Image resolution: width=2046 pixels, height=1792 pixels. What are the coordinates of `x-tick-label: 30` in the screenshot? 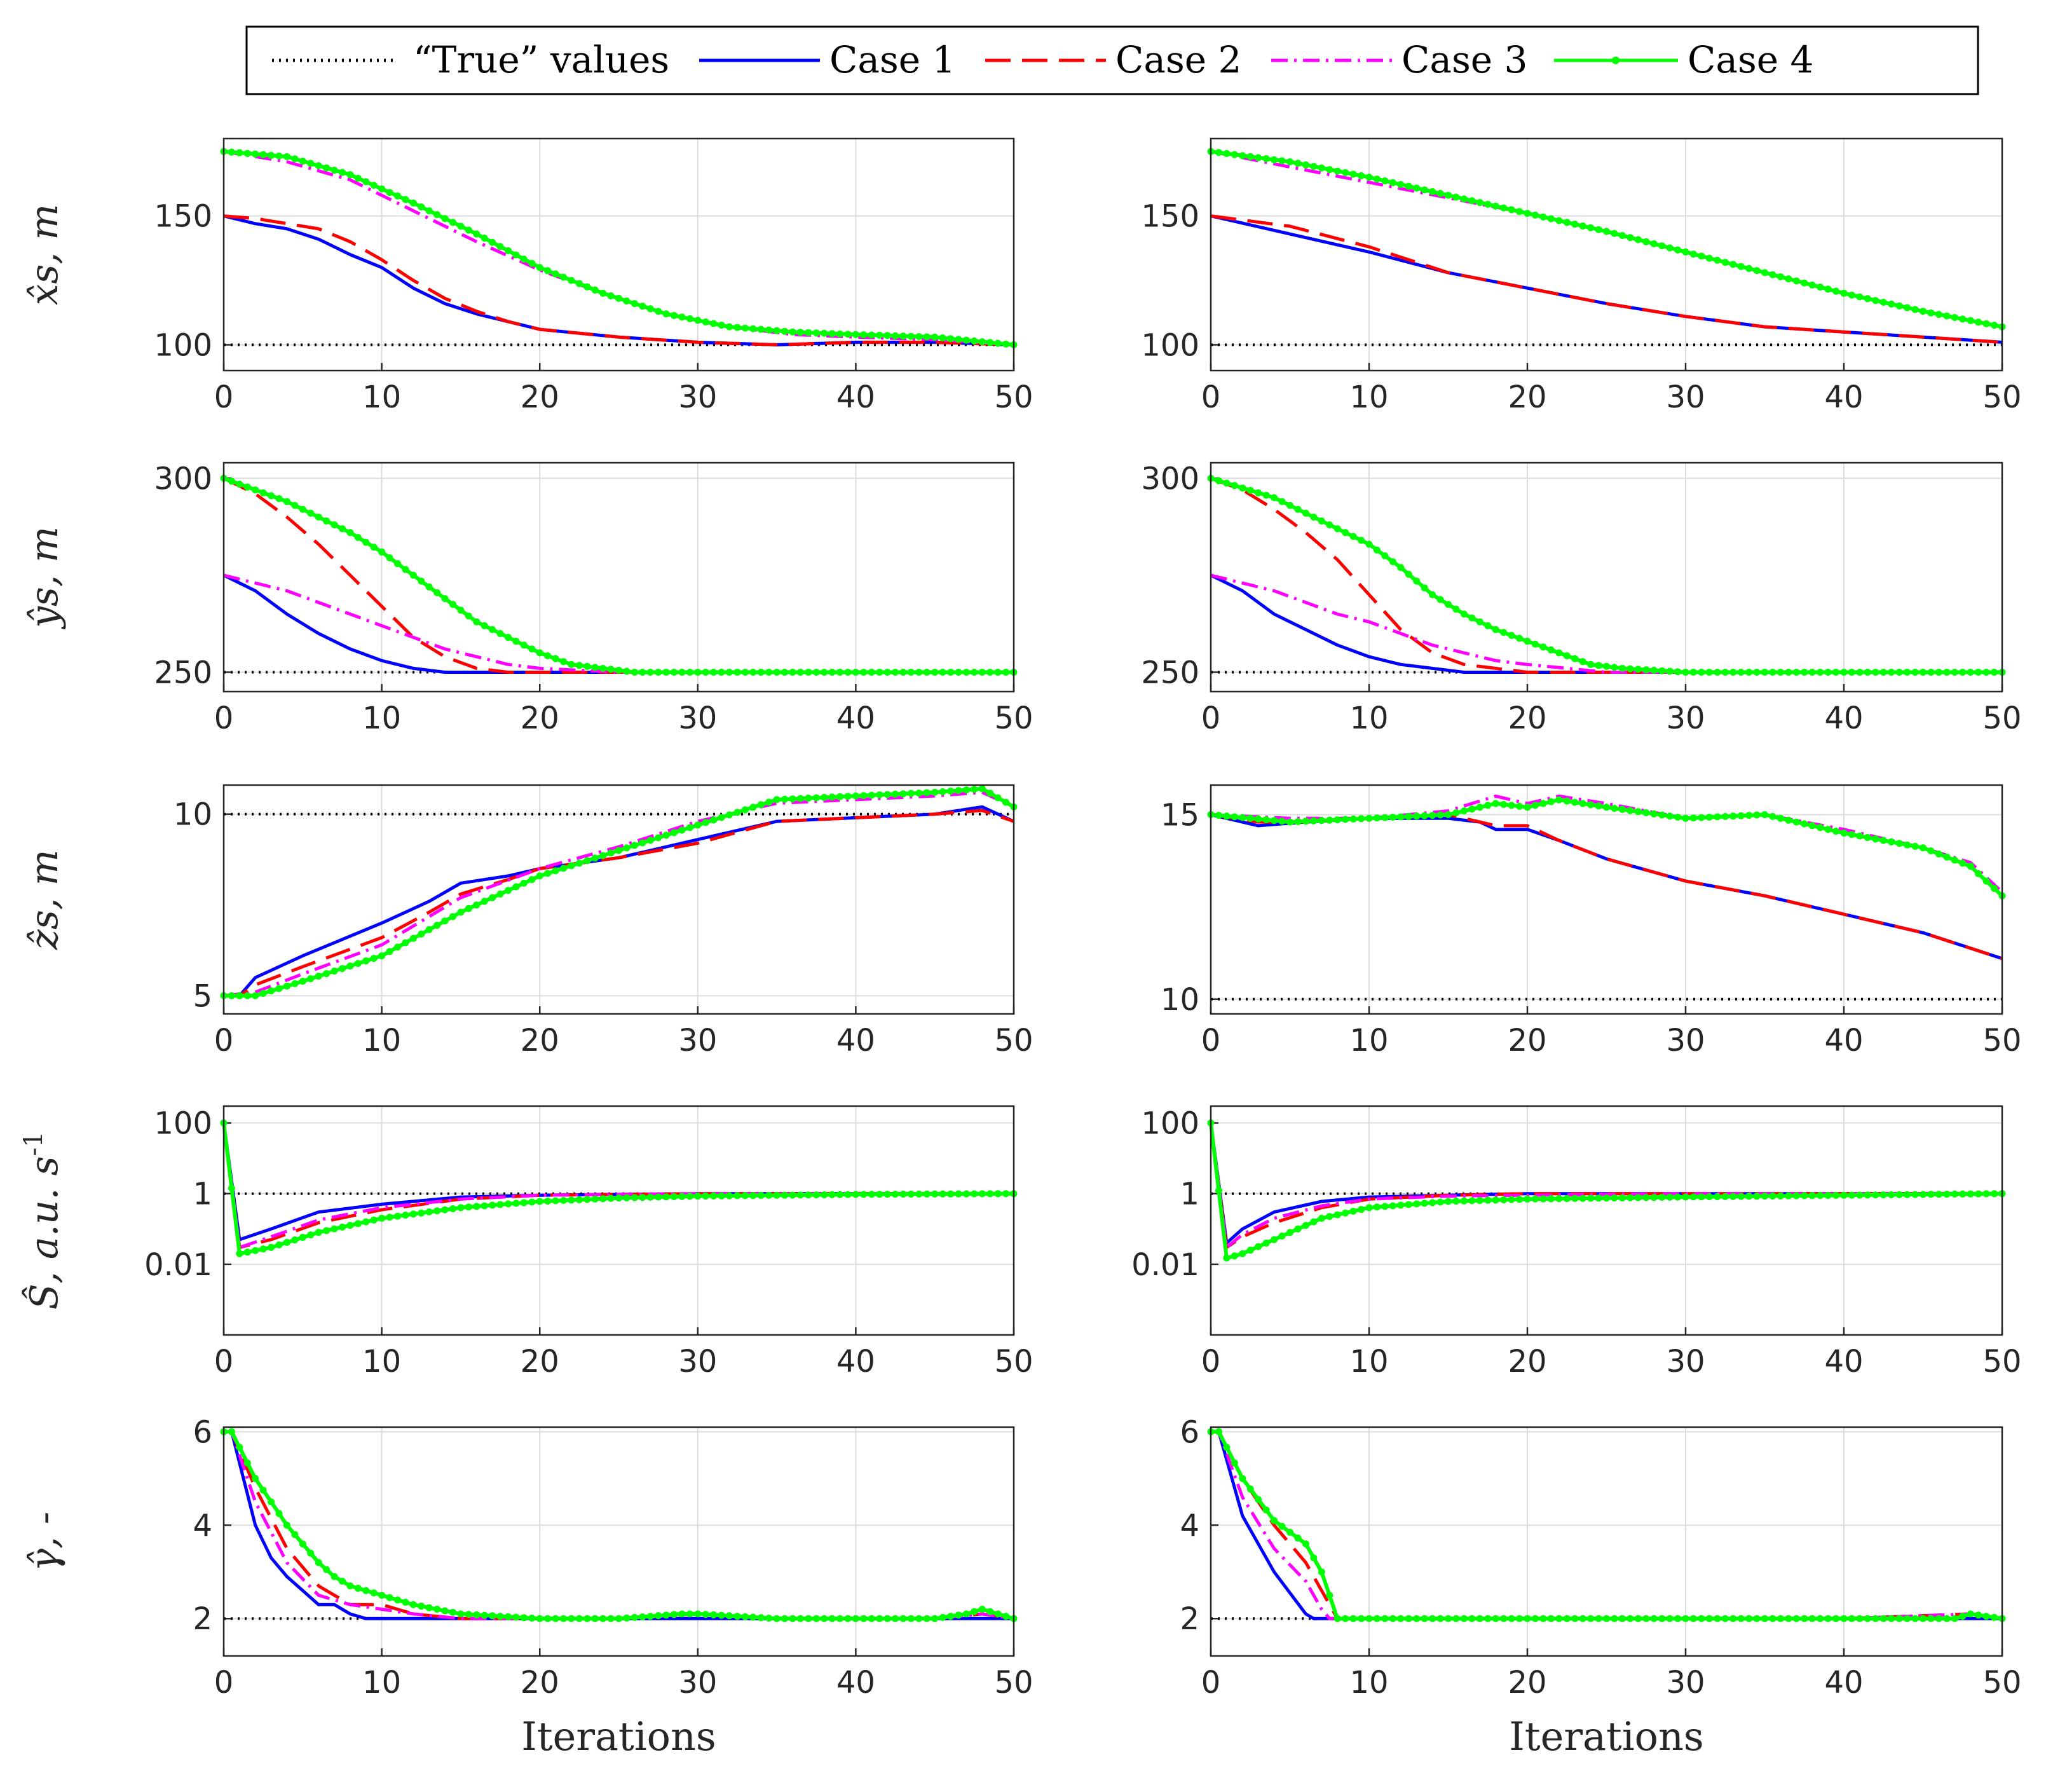 It's located at (697, 398).